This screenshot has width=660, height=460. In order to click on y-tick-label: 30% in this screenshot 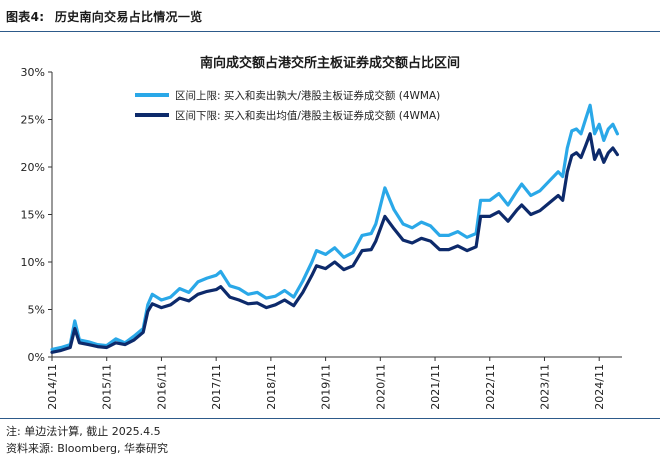, I will do `click(33, 72)`.